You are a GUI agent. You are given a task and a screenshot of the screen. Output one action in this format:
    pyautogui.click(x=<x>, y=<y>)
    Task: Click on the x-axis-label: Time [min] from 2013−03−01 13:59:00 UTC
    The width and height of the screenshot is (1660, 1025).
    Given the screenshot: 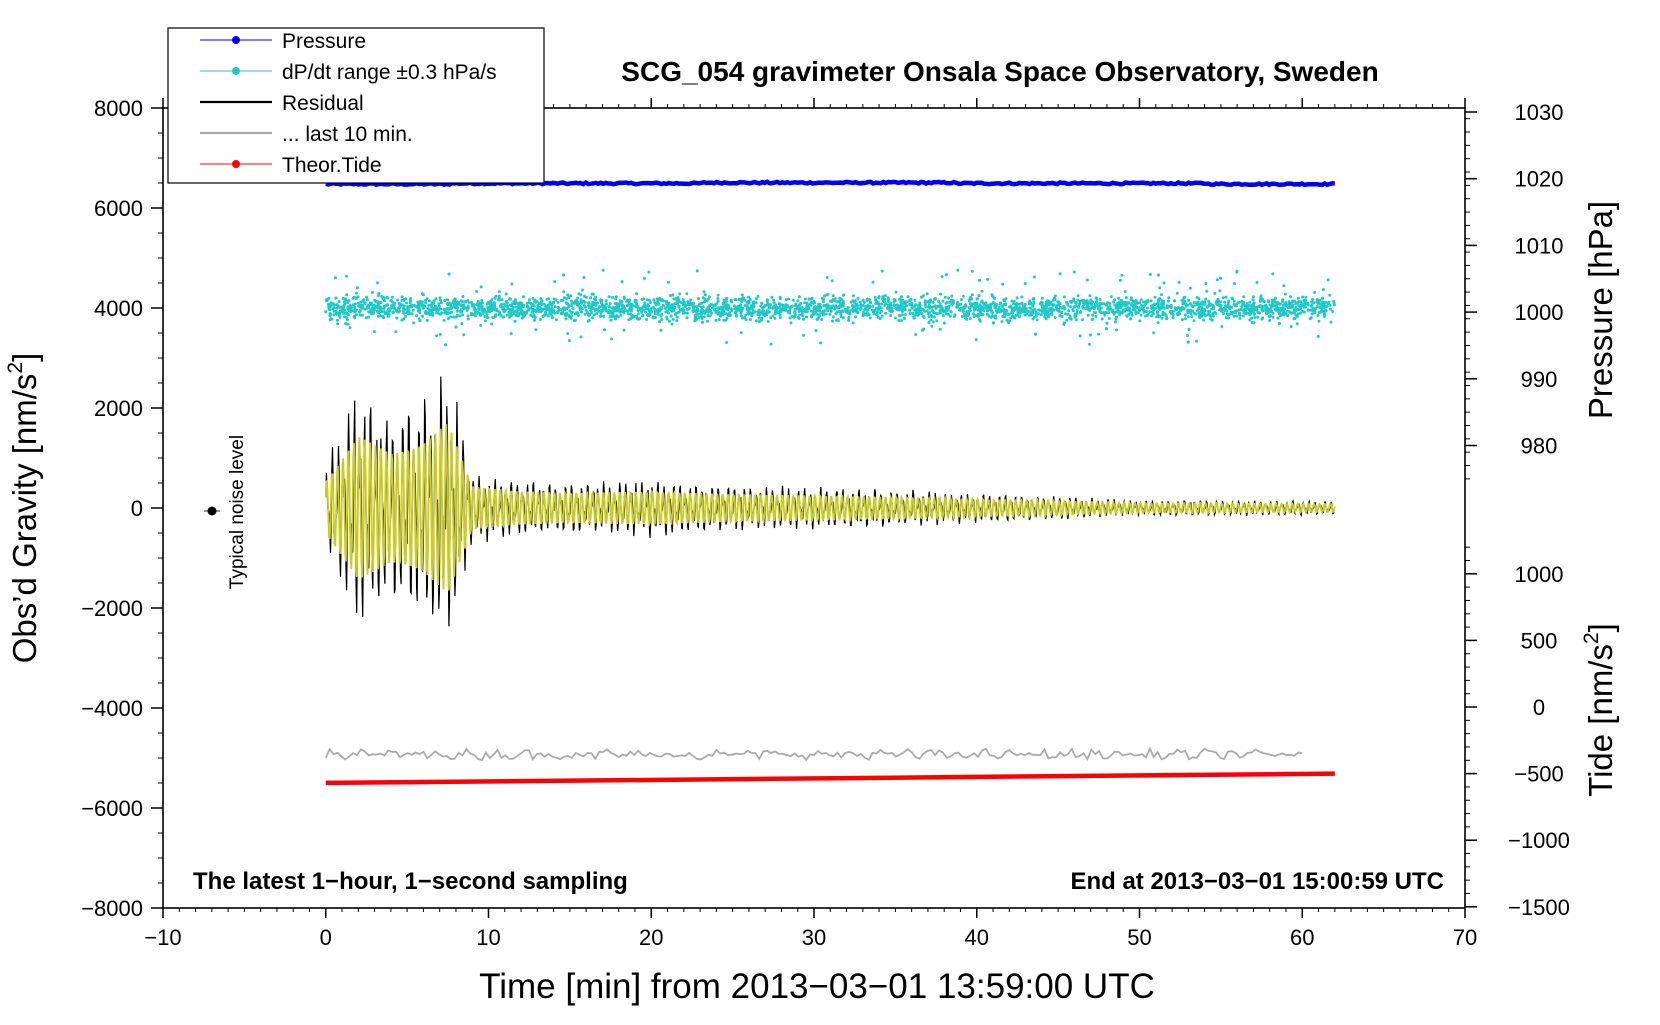 What is the action you would take?
    pyautogui.click(x=817, y=986)
    